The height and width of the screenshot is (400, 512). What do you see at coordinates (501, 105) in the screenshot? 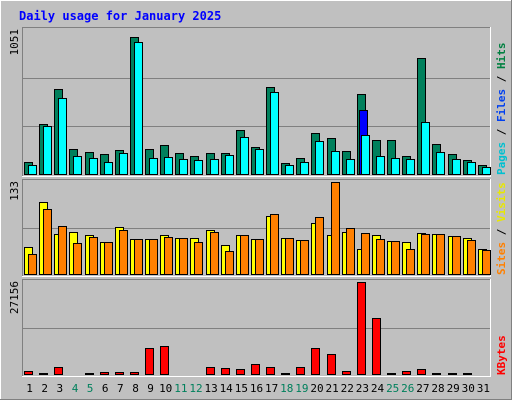
I see `legend-entry: Files` at bounding box center [501, 105].